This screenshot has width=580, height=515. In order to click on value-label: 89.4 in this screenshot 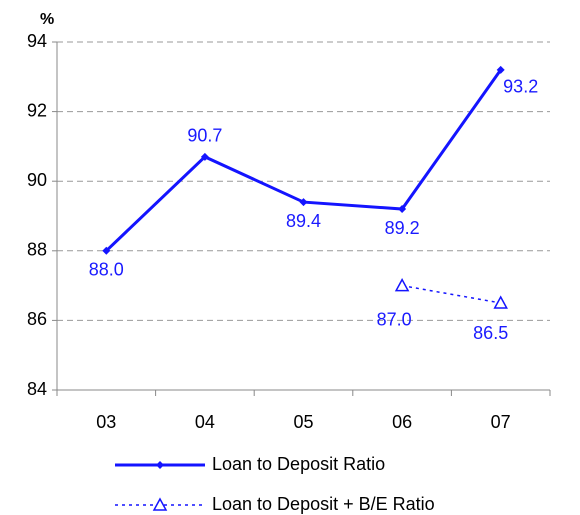, I will do `click(303, 221)`.